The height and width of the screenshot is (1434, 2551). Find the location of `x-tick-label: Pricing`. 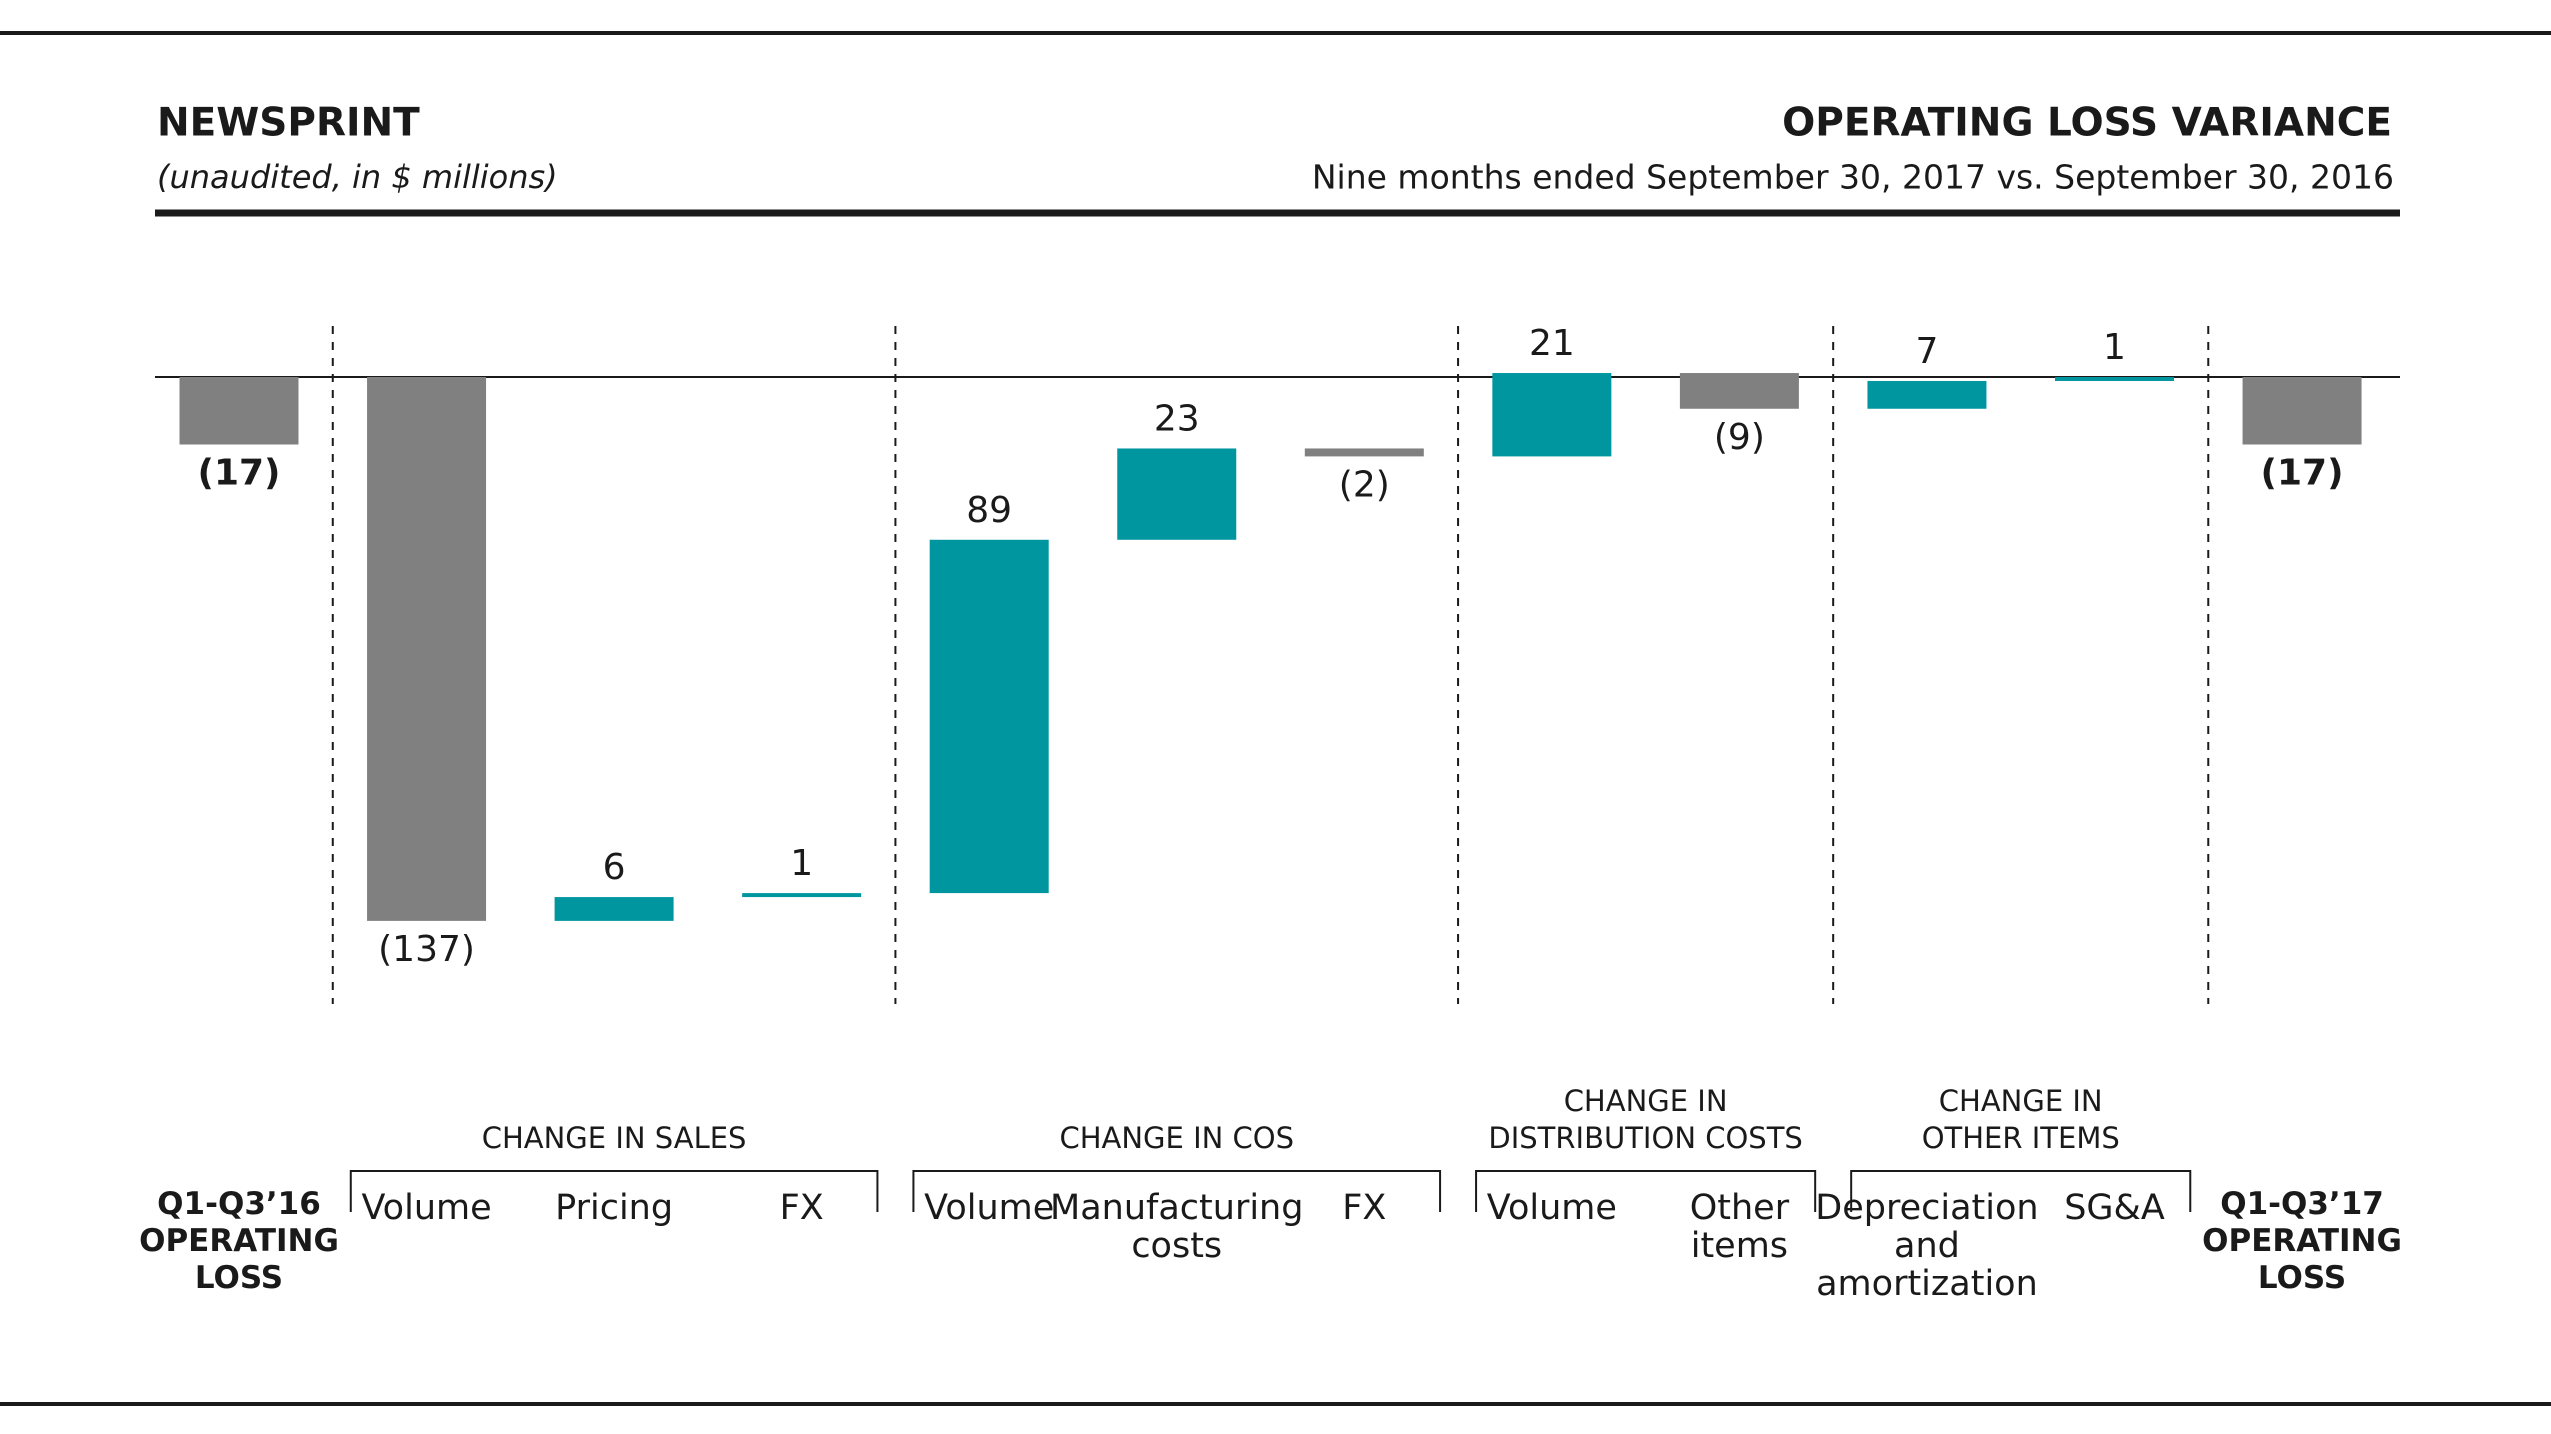

x-tick-label: Pricing is located at coordinates (614, 1208).